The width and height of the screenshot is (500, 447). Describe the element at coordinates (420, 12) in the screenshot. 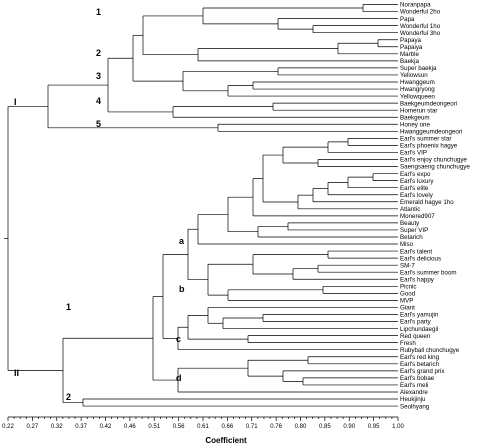

I see `leaf-label: Wonderful 2ho` at that location.